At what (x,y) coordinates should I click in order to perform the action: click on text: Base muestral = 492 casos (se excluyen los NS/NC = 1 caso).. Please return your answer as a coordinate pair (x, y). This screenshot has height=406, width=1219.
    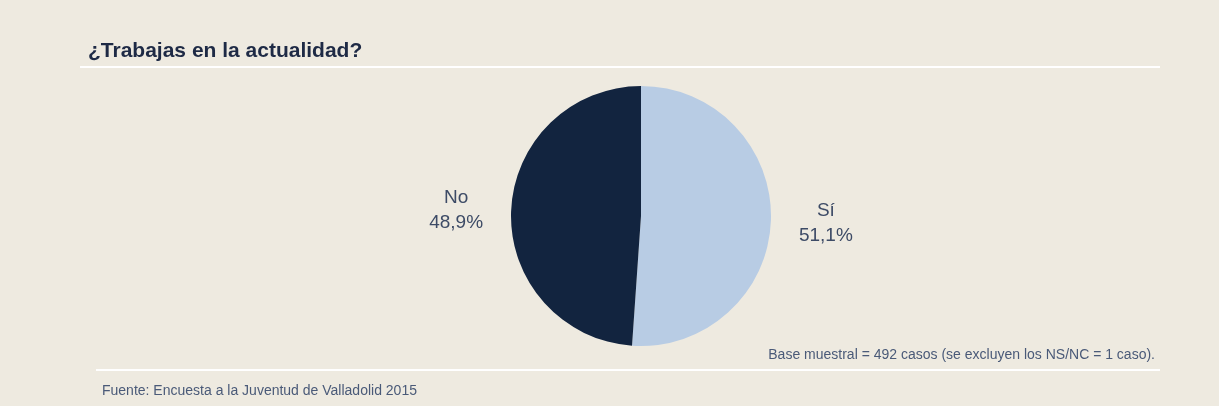
    Looking at the image, I should click on (961, 354).